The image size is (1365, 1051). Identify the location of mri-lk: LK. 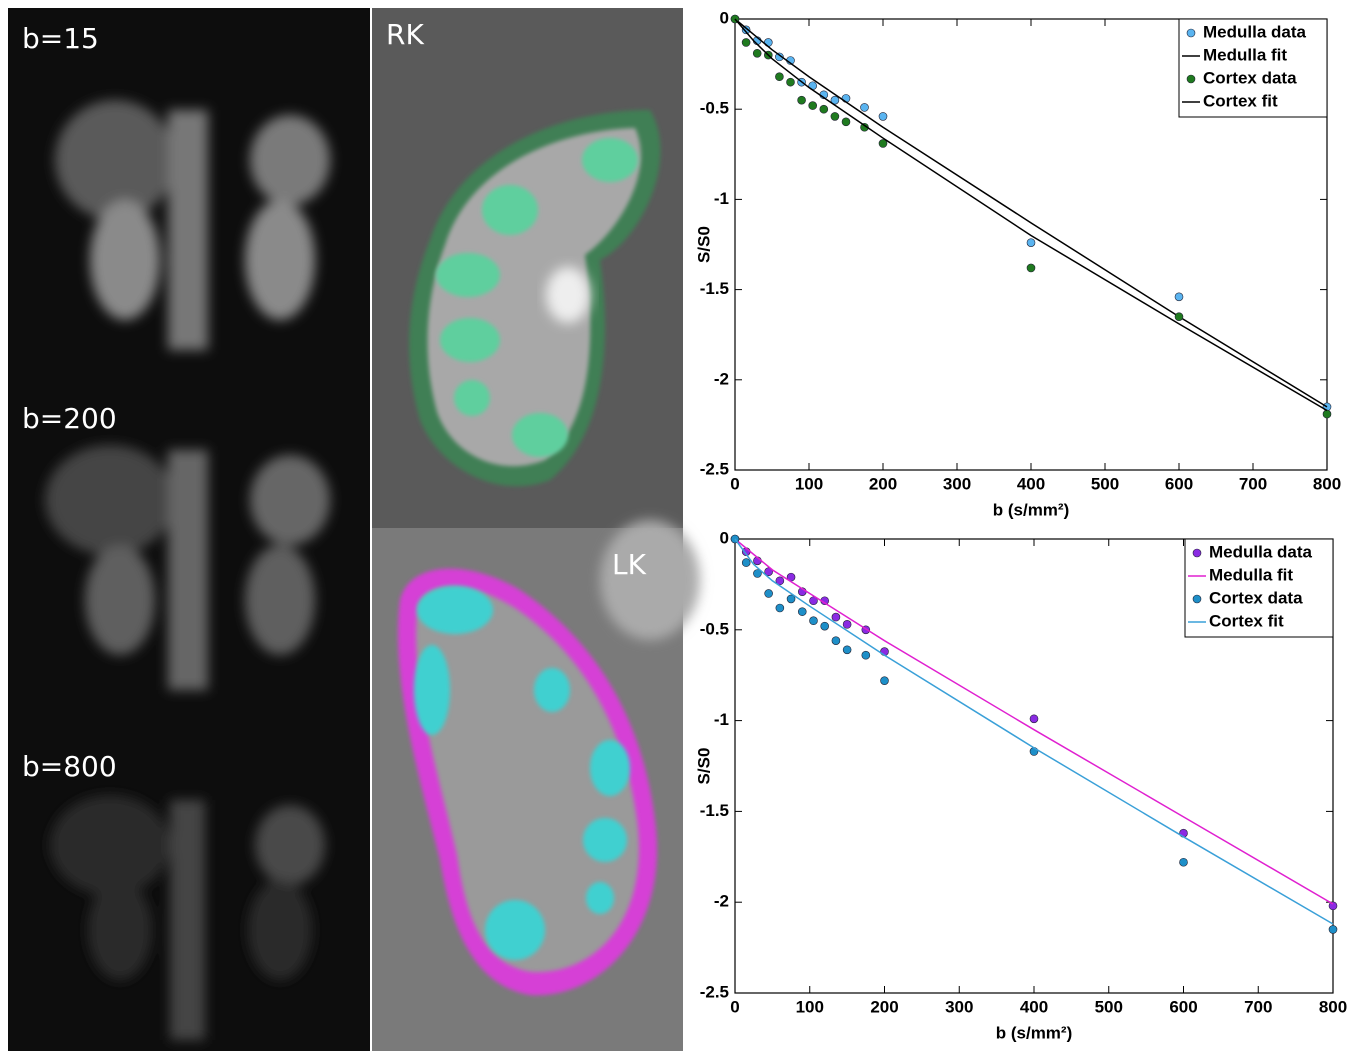
(536, 785).